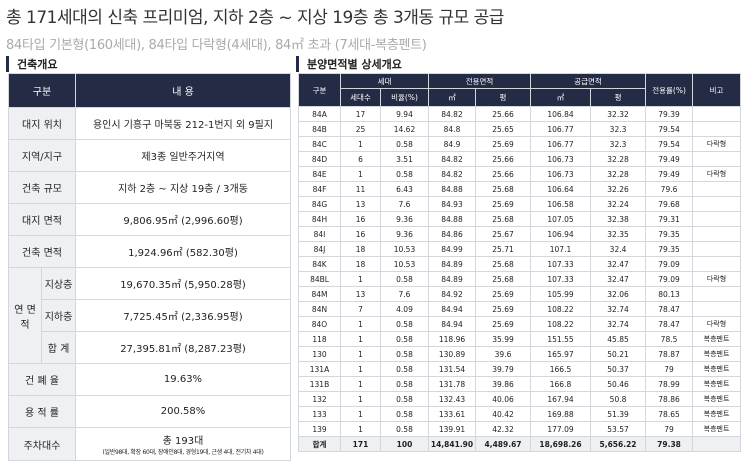 The height and width of the screenshot is (473, 748). I want to click on cell: 118, so click(319, 339).